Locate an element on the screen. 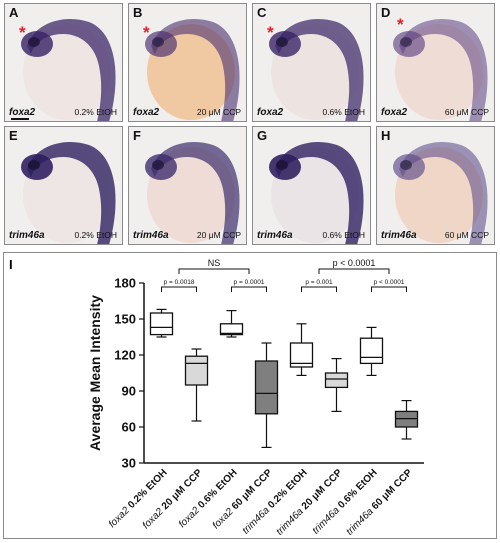 This screenshot has height=543, width=500. panel-label-h: H is located at coordinates (386, 135).